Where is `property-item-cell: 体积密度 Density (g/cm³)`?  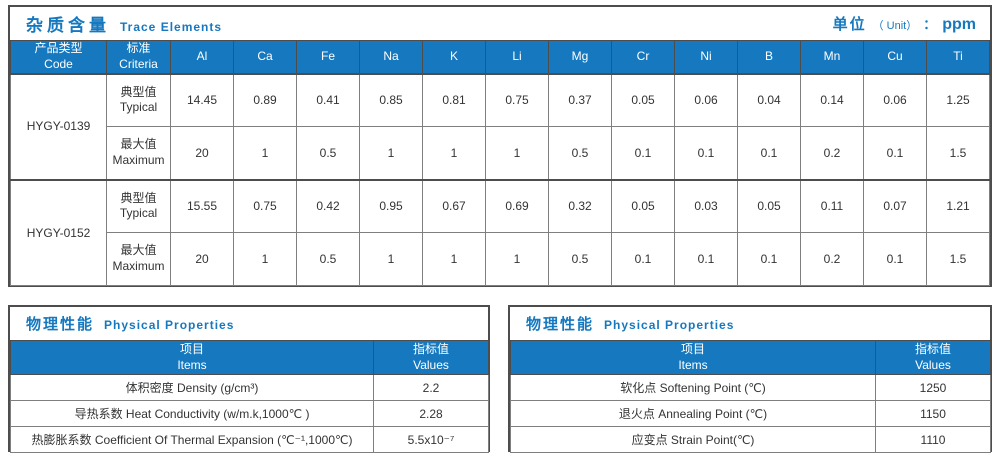 property-item-cell: 体积密度 Density (g/cm³) is located at coordinates (192, 387).